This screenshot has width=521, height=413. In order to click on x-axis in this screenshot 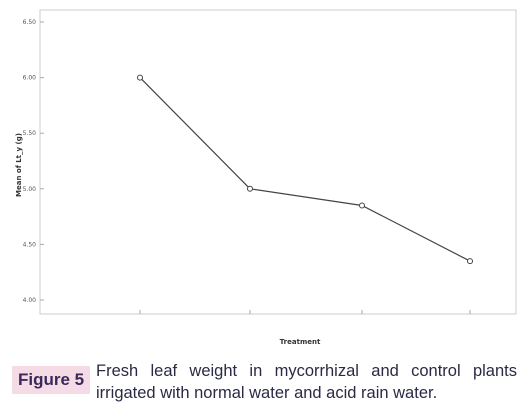, I will do `click(305, 312)`.